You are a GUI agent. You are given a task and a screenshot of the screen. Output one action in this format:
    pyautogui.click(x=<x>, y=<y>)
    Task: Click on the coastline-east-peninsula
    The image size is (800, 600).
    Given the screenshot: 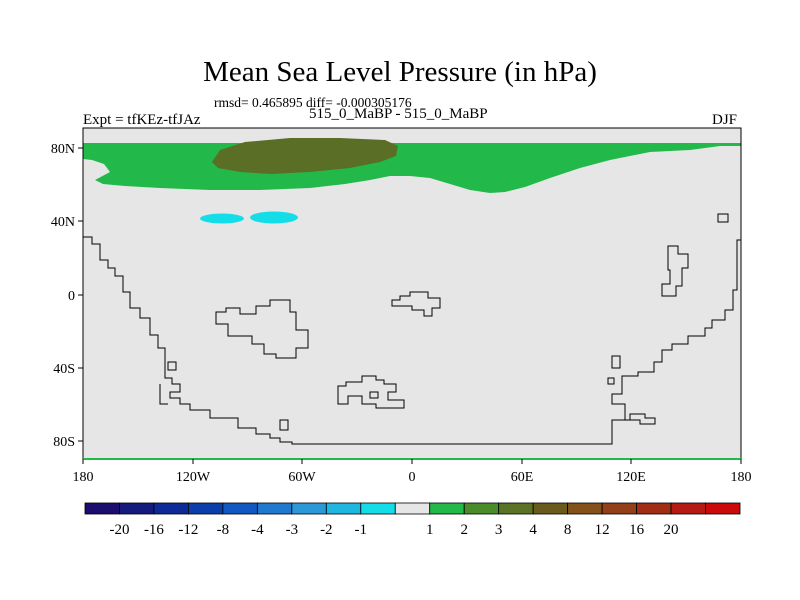 What is the action you would take?
    pyautogui.click(x=675, y=271)
    